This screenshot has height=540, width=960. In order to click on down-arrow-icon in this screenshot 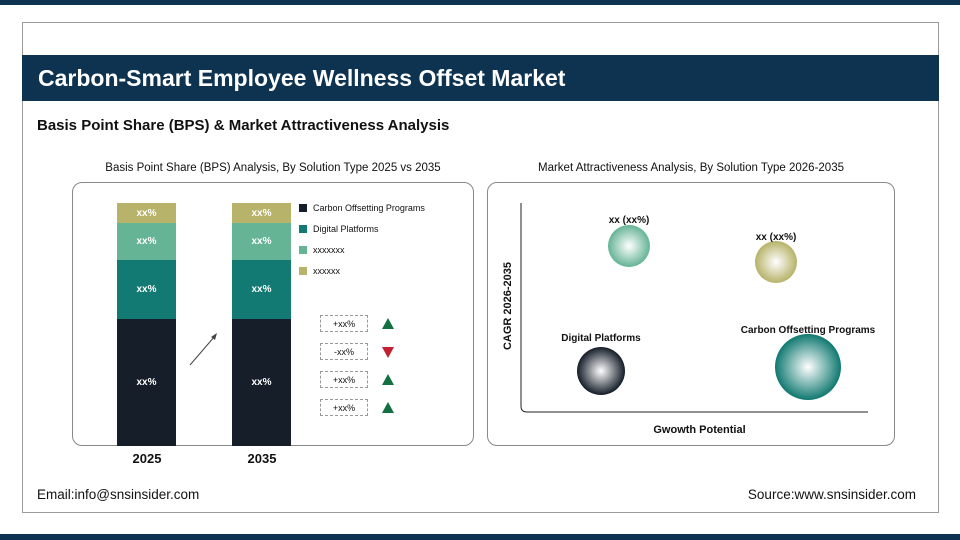, I will do `click(388, 352)`.